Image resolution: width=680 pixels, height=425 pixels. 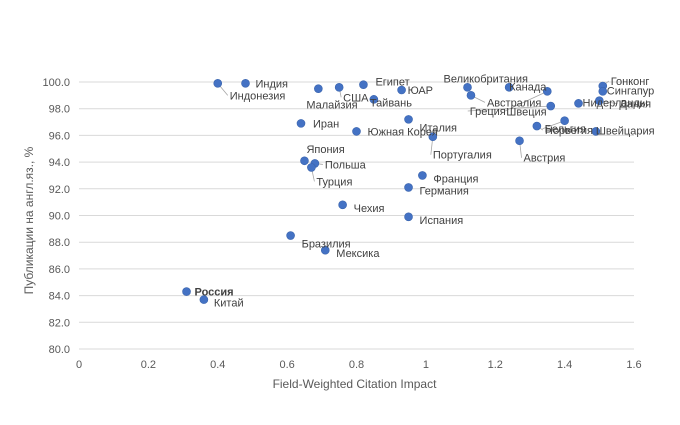 What do you see at coordinates (358, 254) in the screenshot?
I see `point-label: Мексика` at bounding box center [358, 254].